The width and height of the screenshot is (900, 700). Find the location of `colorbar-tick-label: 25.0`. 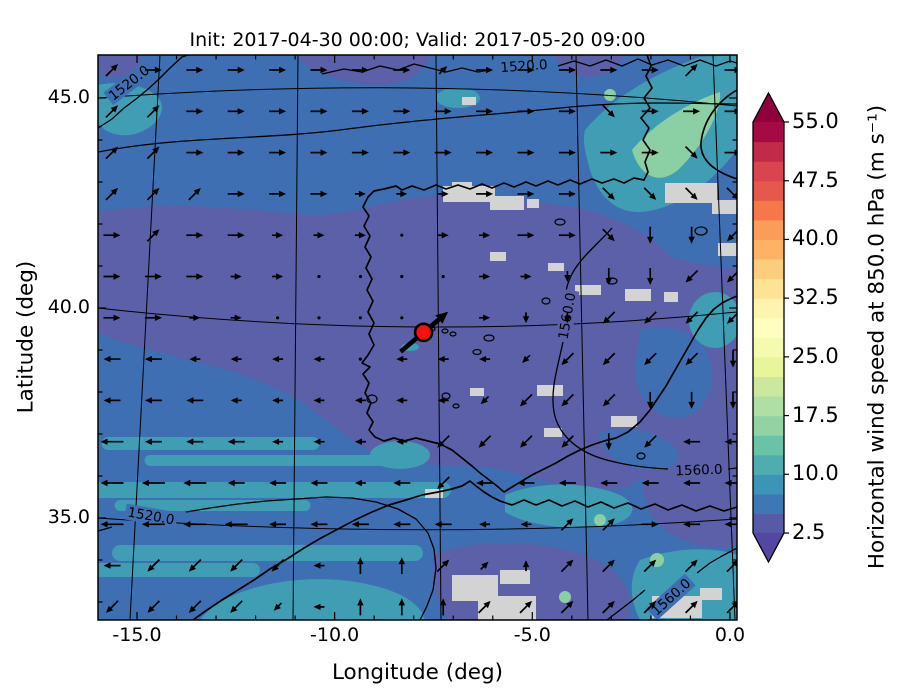

colorbar-tick-label: 25.0 is located at coordinates (815, 355).